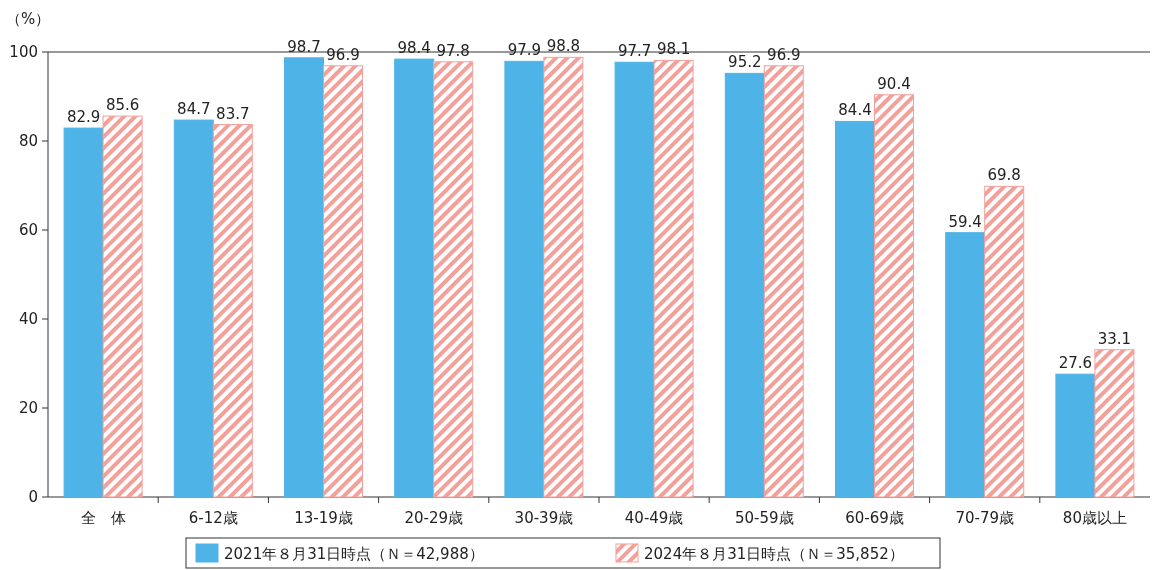  Describe the element at coordinates (453, 50) in the screenshot. I see `data-label: 97.8` at that location.